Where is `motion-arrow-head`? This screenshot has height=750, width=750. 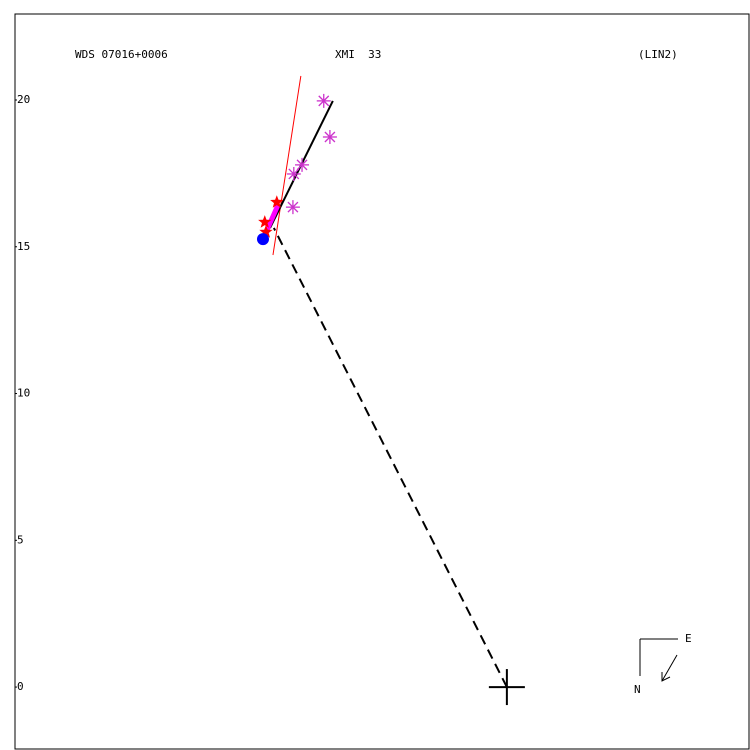
motion-arrow-head is located at coordinates (666, 677).